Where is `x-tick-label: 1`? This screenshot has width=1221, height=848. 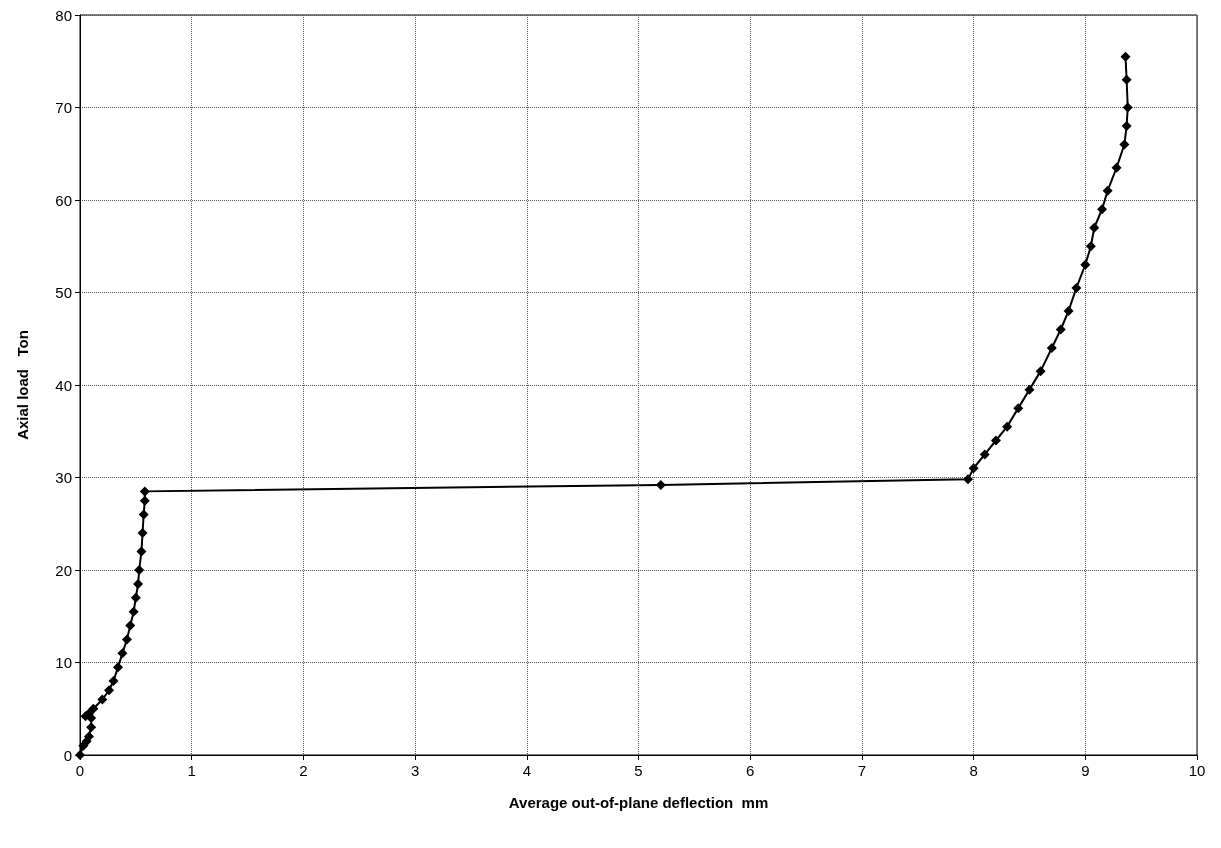
x-tick-label: 1 is located at coordinates (191, 770).